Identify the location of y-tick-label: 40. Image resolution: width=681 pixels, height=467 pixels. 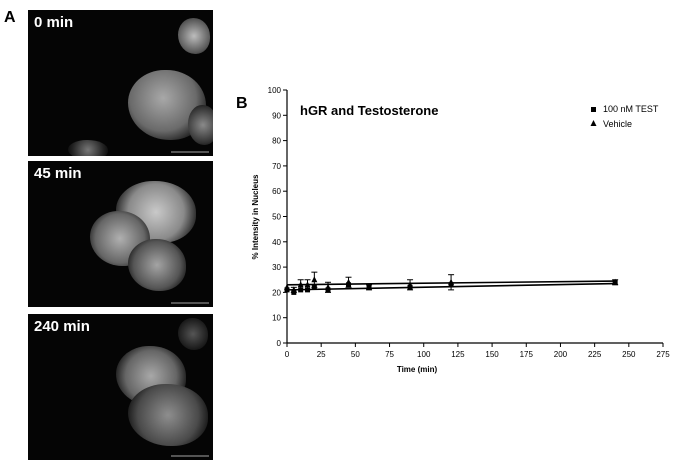
(276, 242).